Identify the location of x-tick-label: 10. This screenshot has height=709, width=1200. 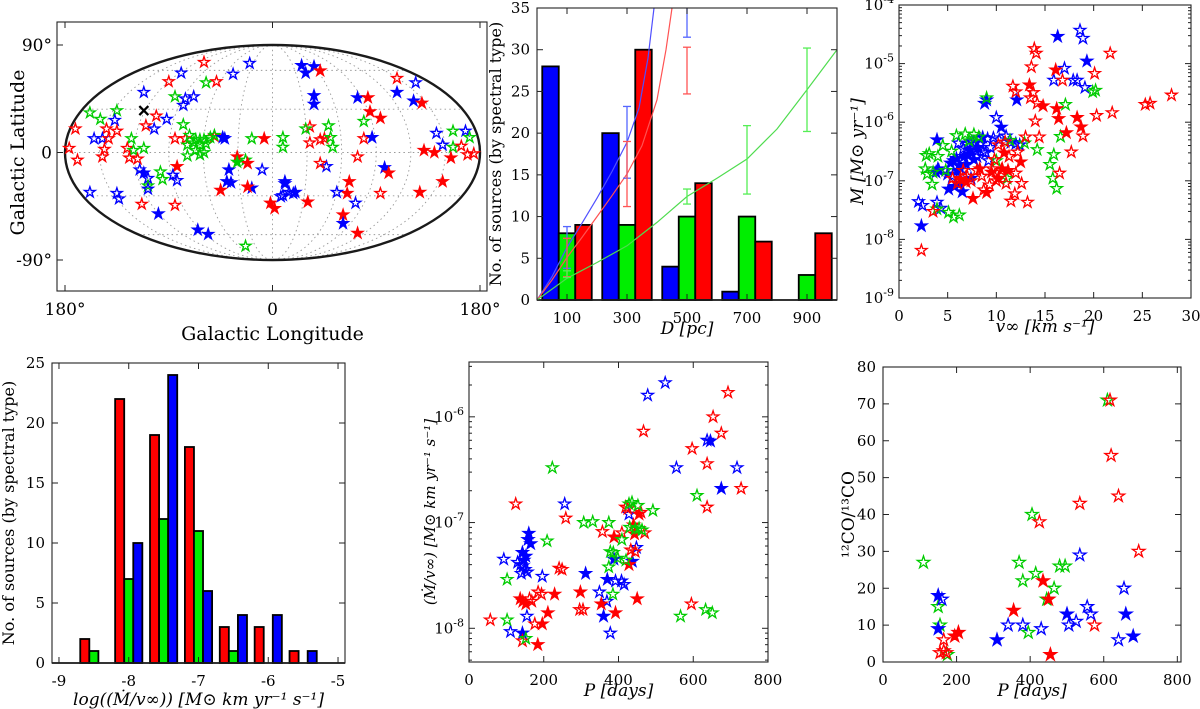
(996, 316).